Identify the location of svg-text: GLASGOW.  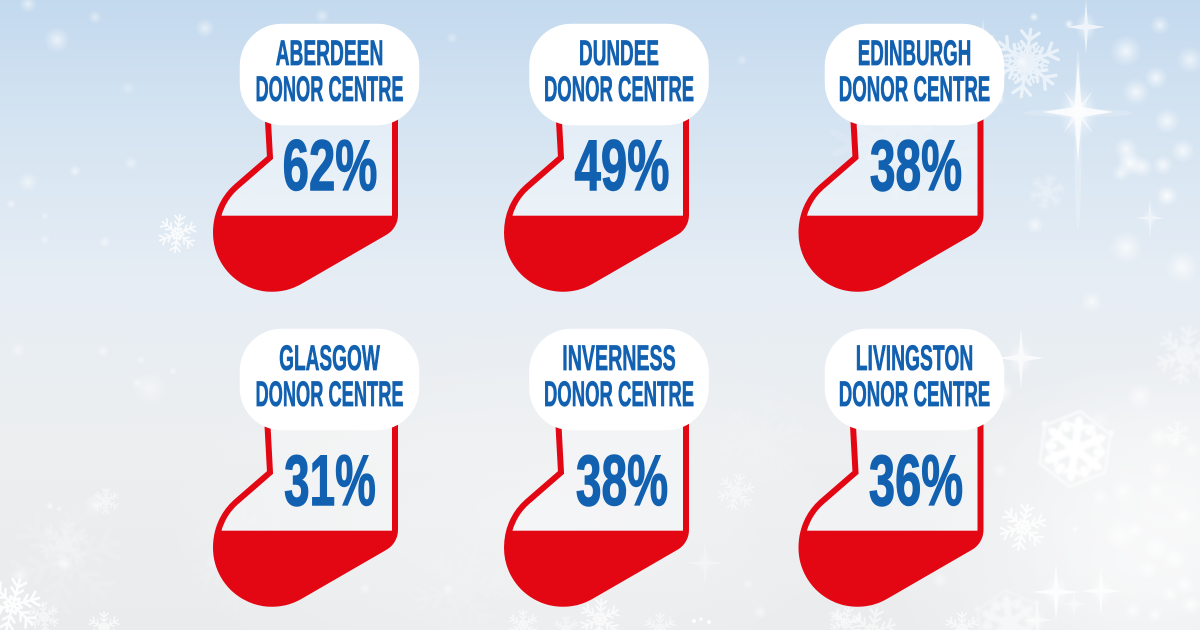
(329, 358).